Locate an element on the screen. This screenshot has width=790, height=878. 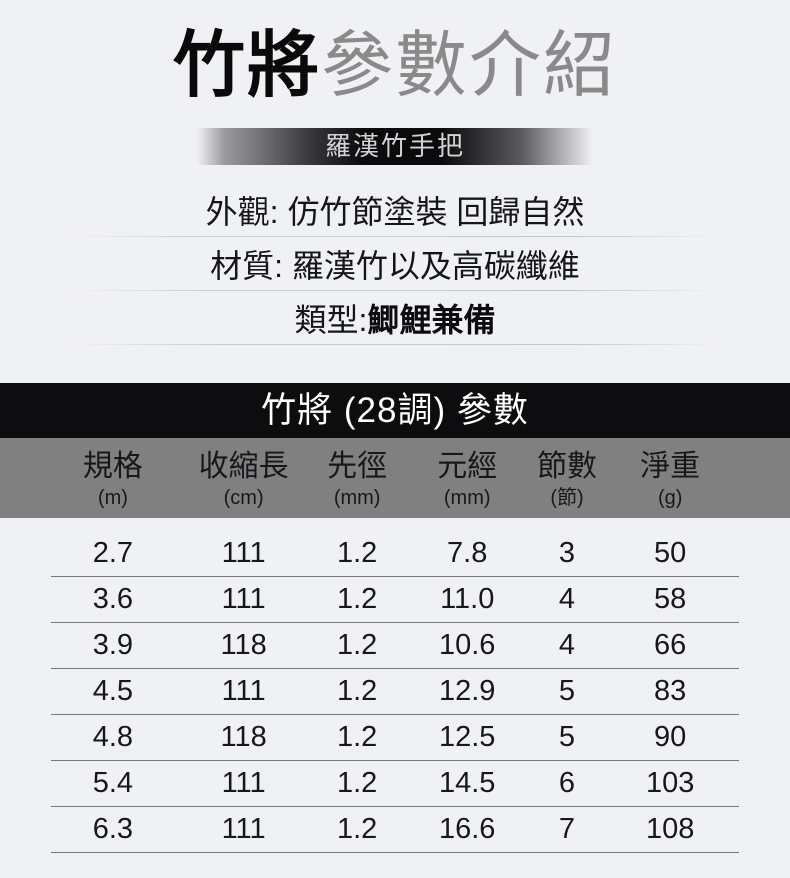
table-row: 4.5 111 1.2 12.9 5 83 is located at coordinates (395, 692).